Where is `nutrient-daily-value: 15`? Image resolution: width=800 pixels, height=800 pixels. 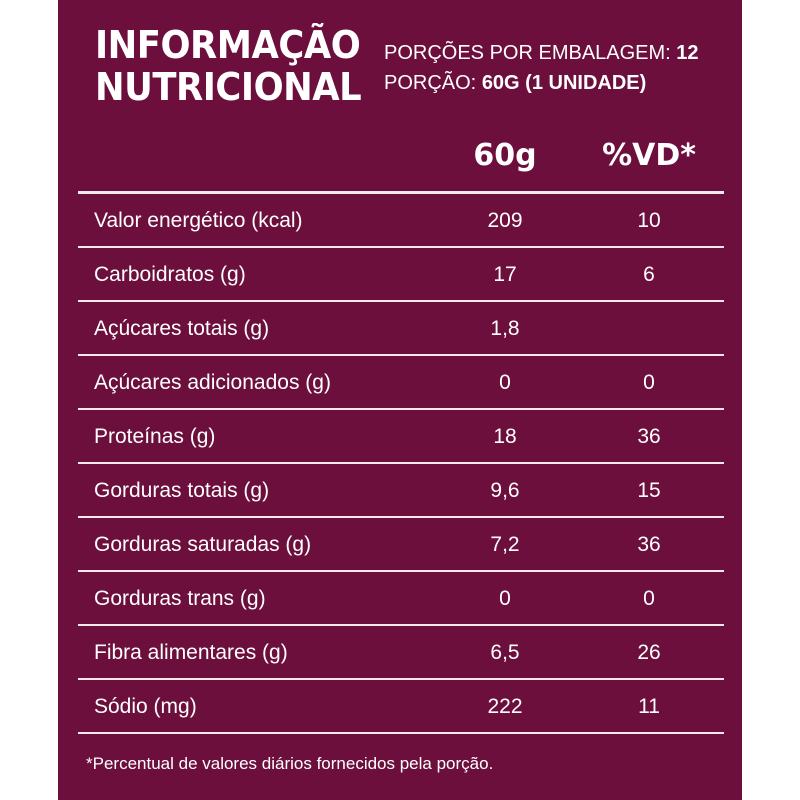
nutrient-daily-value: 15 is located at coordinates (649, 490).